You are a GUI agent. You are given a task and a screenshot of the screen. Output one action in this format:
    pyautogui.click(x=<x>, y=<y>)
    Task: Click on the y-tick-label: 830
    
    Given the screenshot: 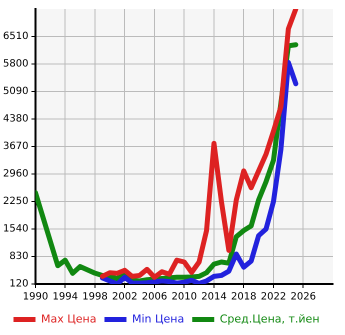 What is the action you would take?
    pyautogui.click(x=18, y=256)
    